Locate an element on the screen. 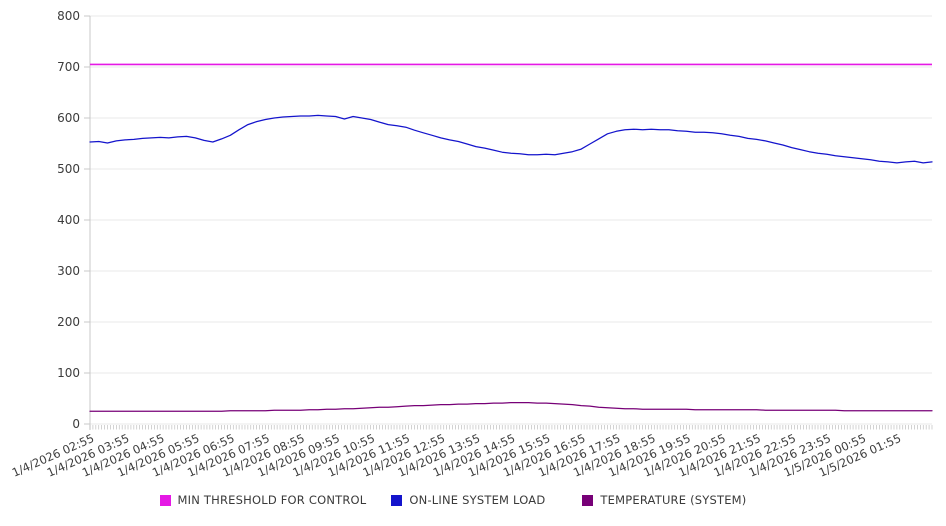 The image size is (946, 526). y-axis-labels: 0 100 200 300 400 500 600 700 800 is located at coordinates (73, 220).